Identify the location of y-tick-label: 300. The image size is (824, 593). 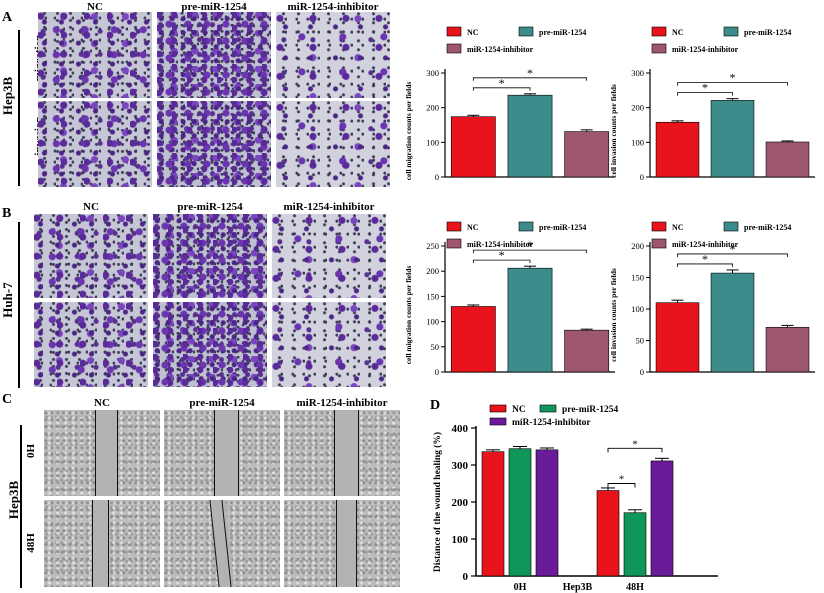
(637, 73).